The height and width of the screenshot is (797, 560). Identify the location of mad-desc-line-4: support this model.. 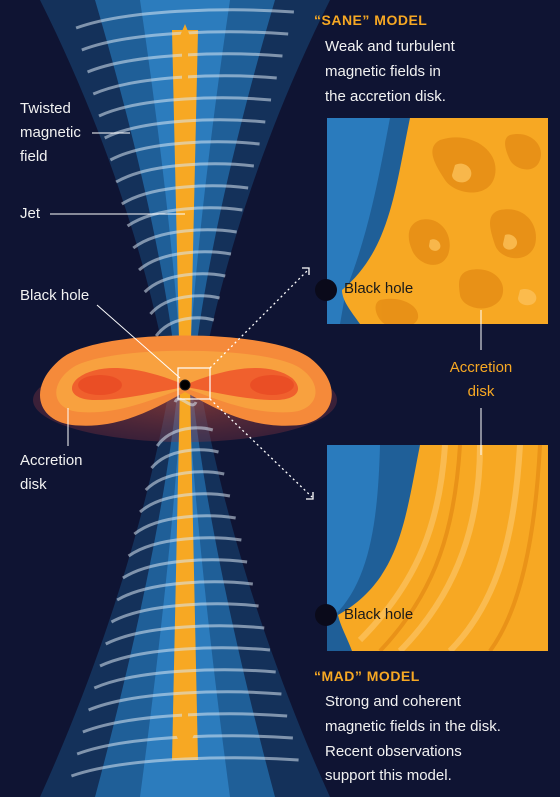
(388, 775).